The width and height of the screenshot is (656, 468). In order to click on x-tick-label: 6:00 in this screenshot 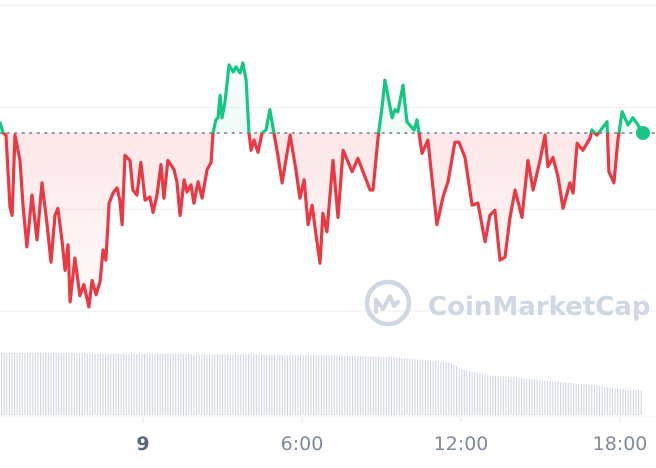, I will do `click(302, 444)`.